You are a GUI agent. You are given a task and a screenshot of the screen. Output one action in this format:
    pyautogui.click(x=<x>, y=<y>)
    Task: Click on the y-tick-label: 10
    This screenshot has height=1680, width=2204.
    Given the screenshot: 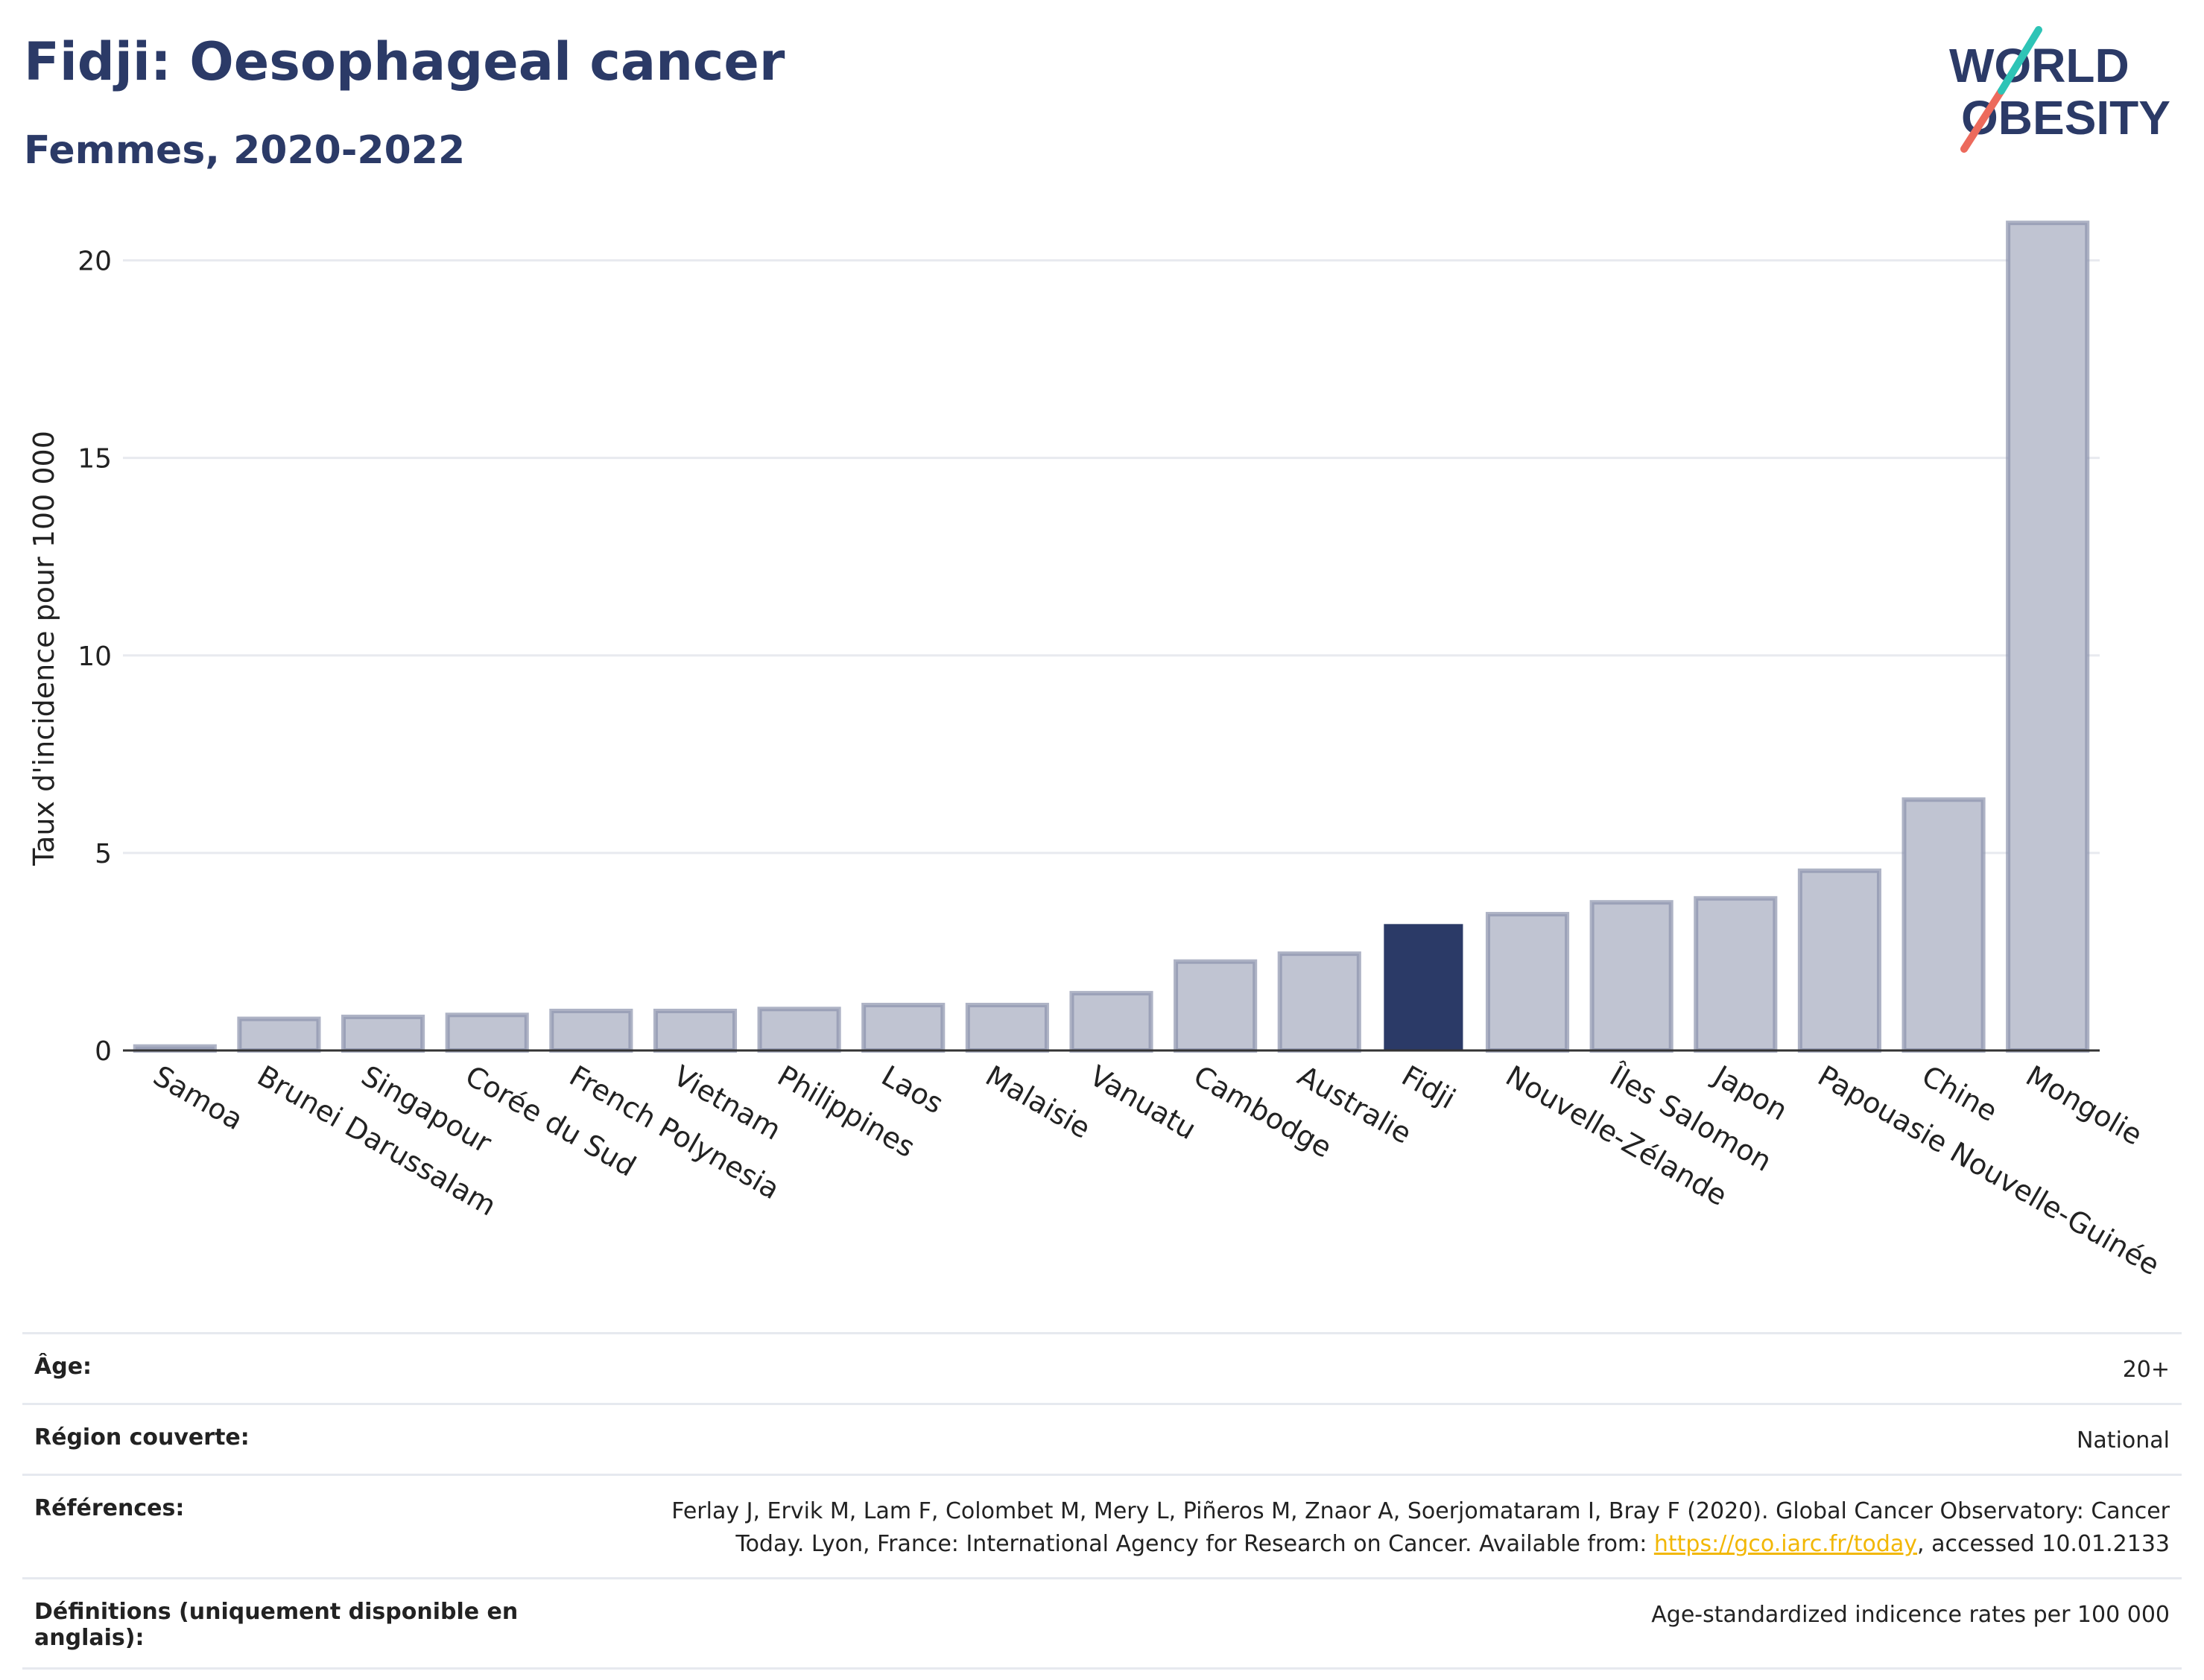 What is the action you would take?
    pyautogui.click(x=94, y=656)
    